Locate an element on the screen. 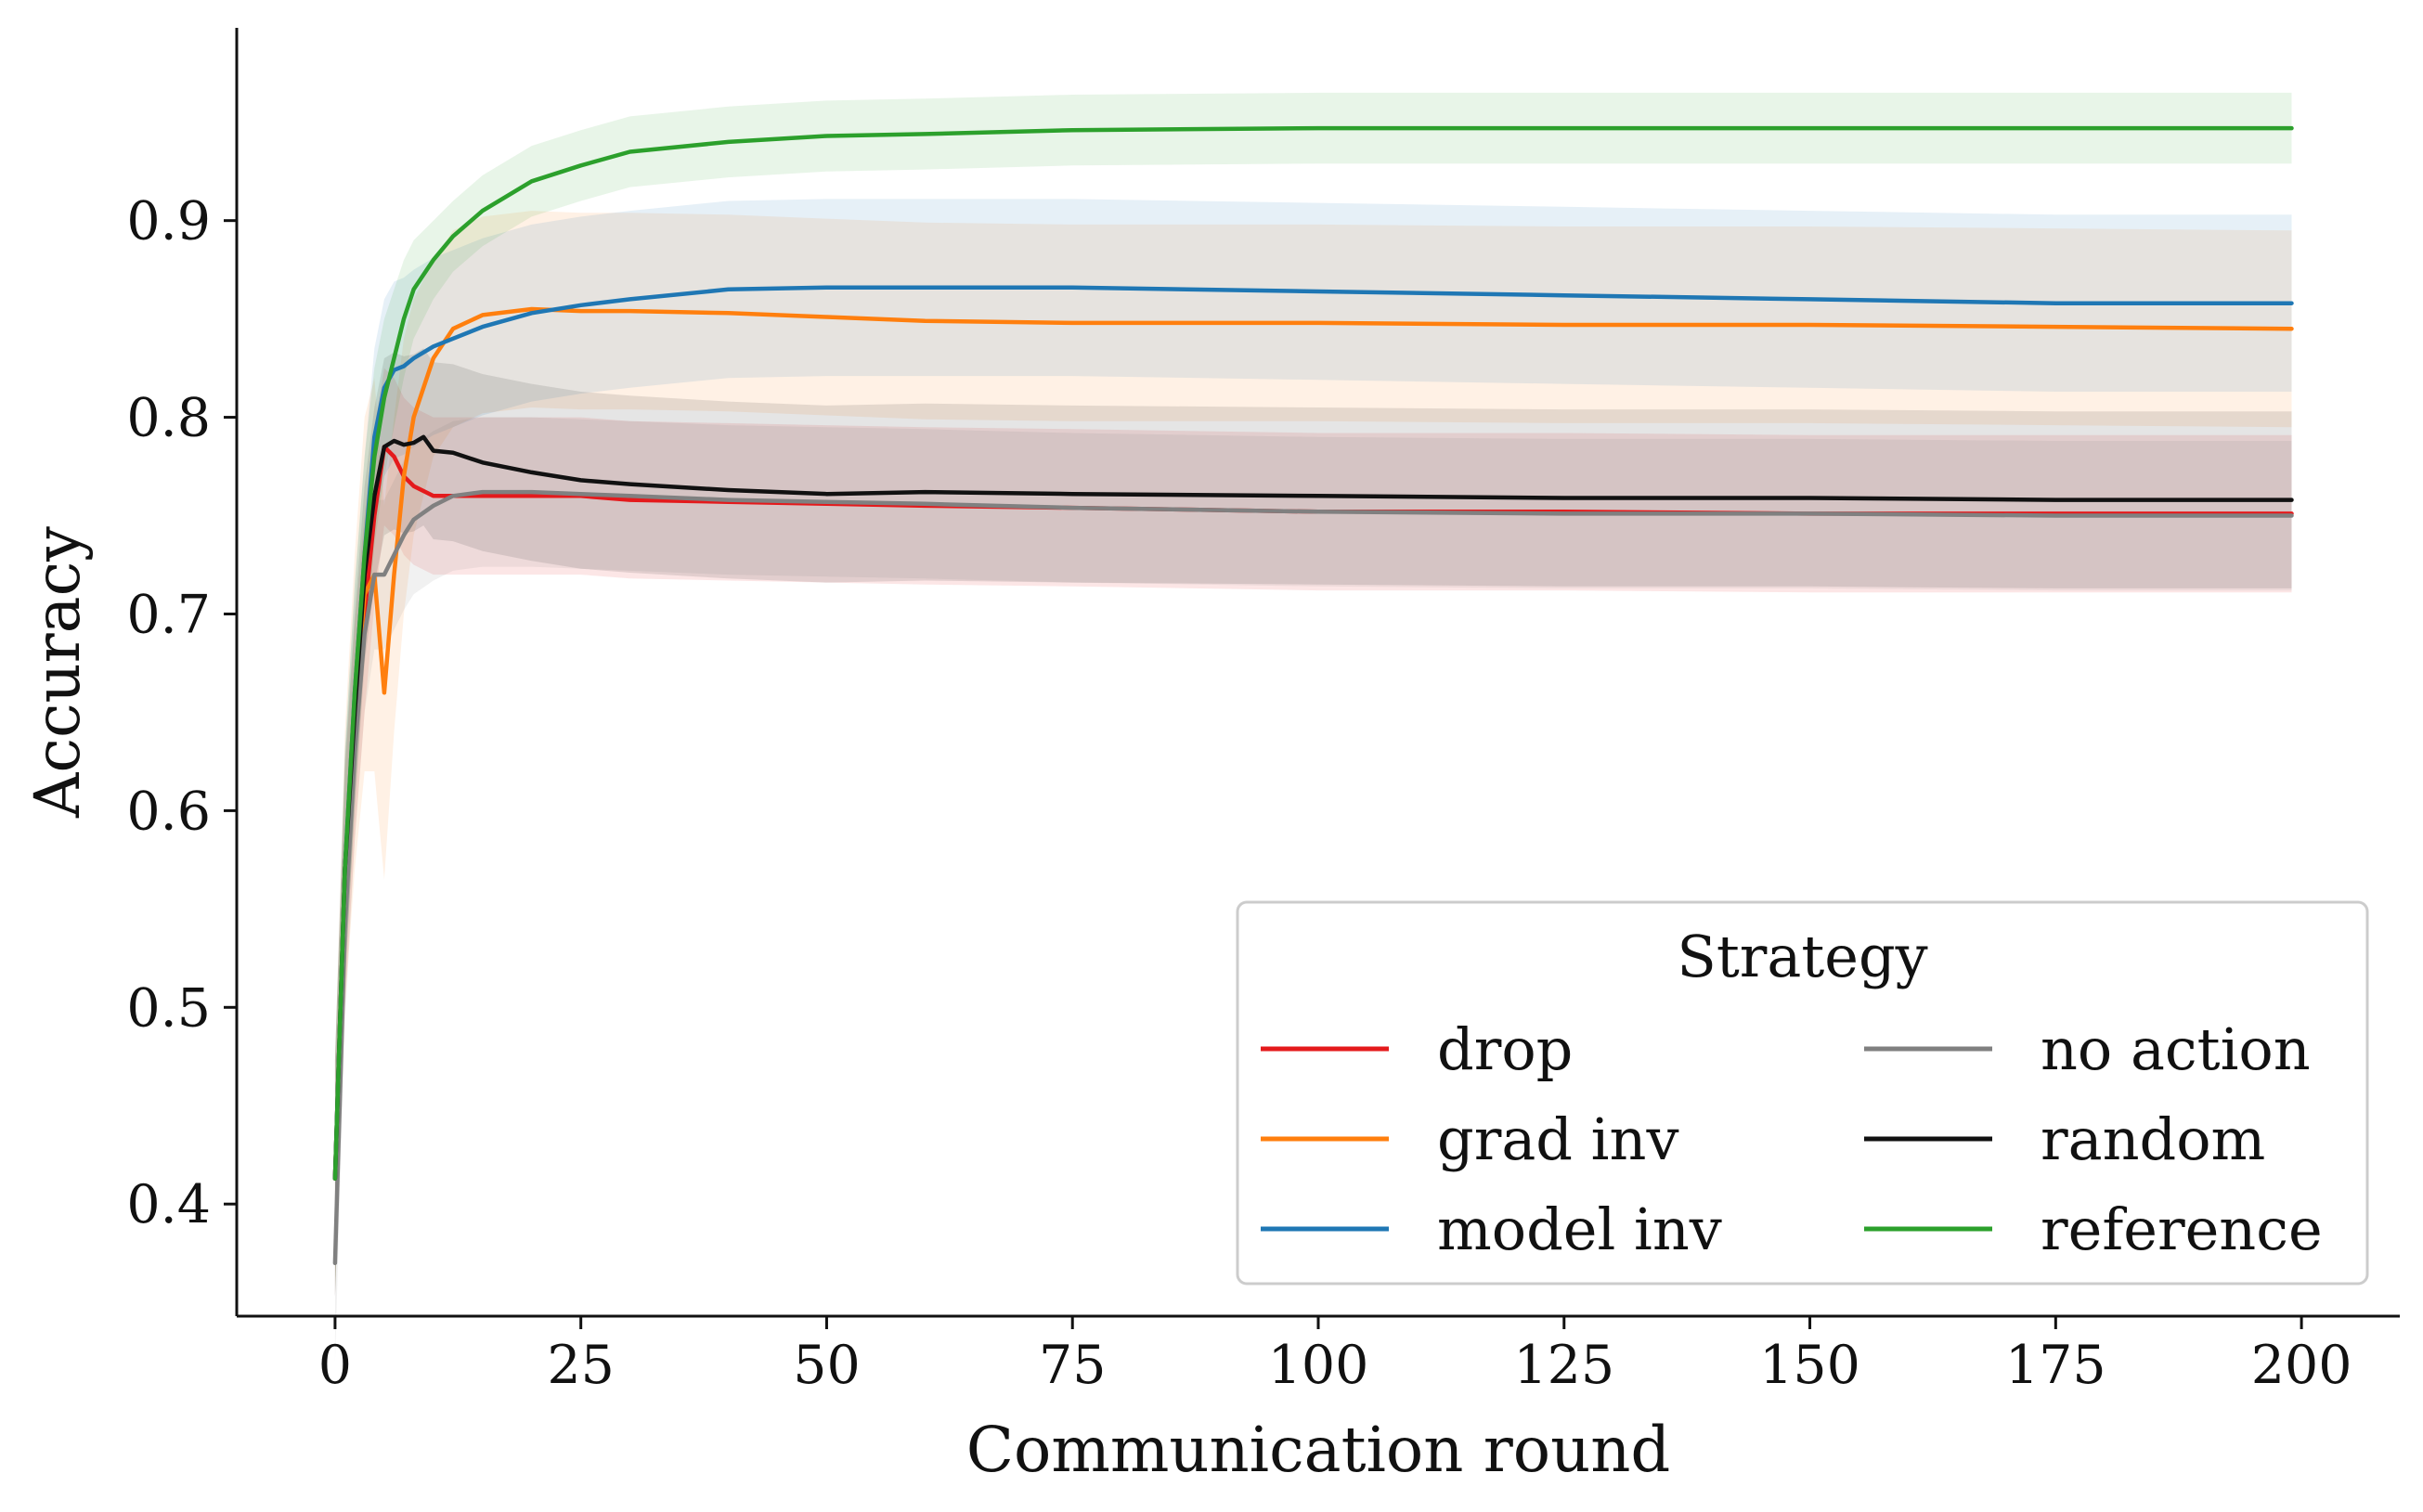 Image resolution: width=2423 pixels, height=1512 pixels. legend-label: drop is located at coordinates (1505, 1049).